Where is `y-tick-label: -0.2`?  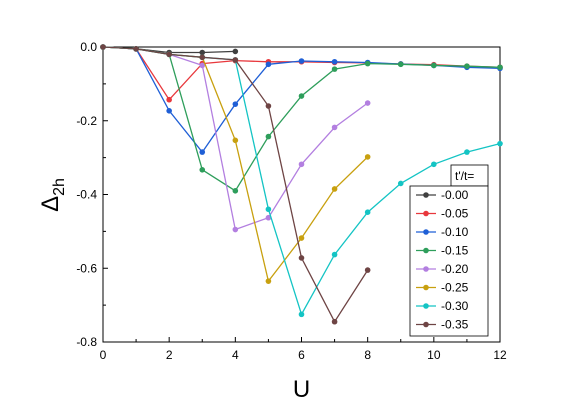
y-tick-label: -0.2 is located at coordinates (86, 121).